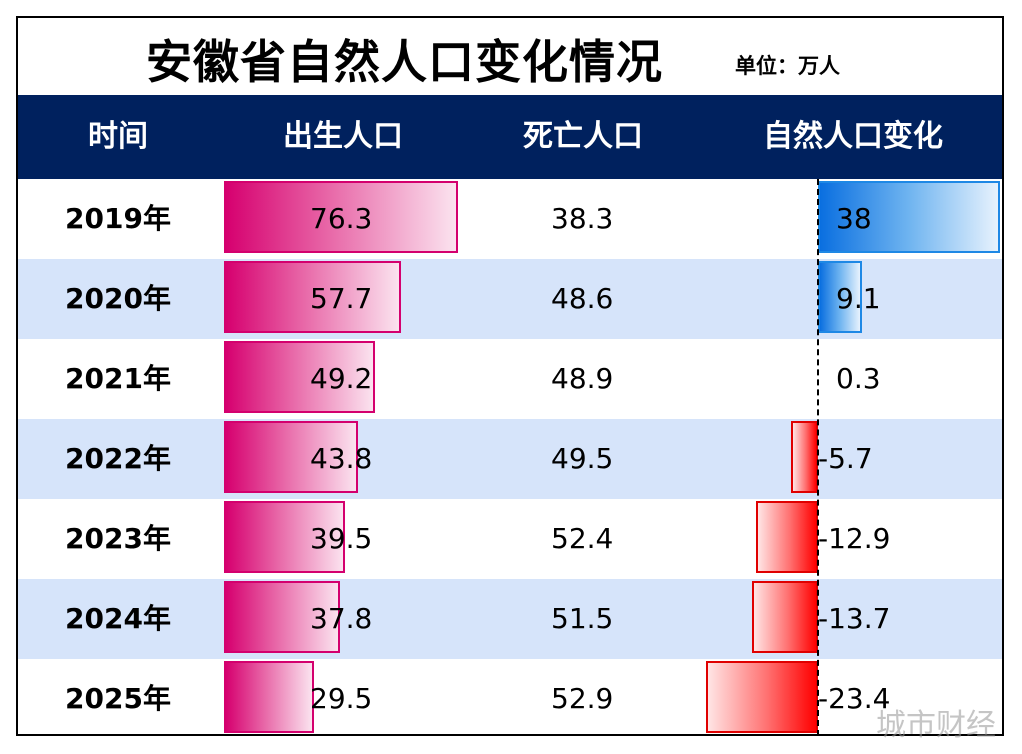 This screenshot has width=1022, height=754. What do you see at coordinates (118, 458) in the screenshot?
I see `year-label: 2022年` at bounding box center [118, 458].